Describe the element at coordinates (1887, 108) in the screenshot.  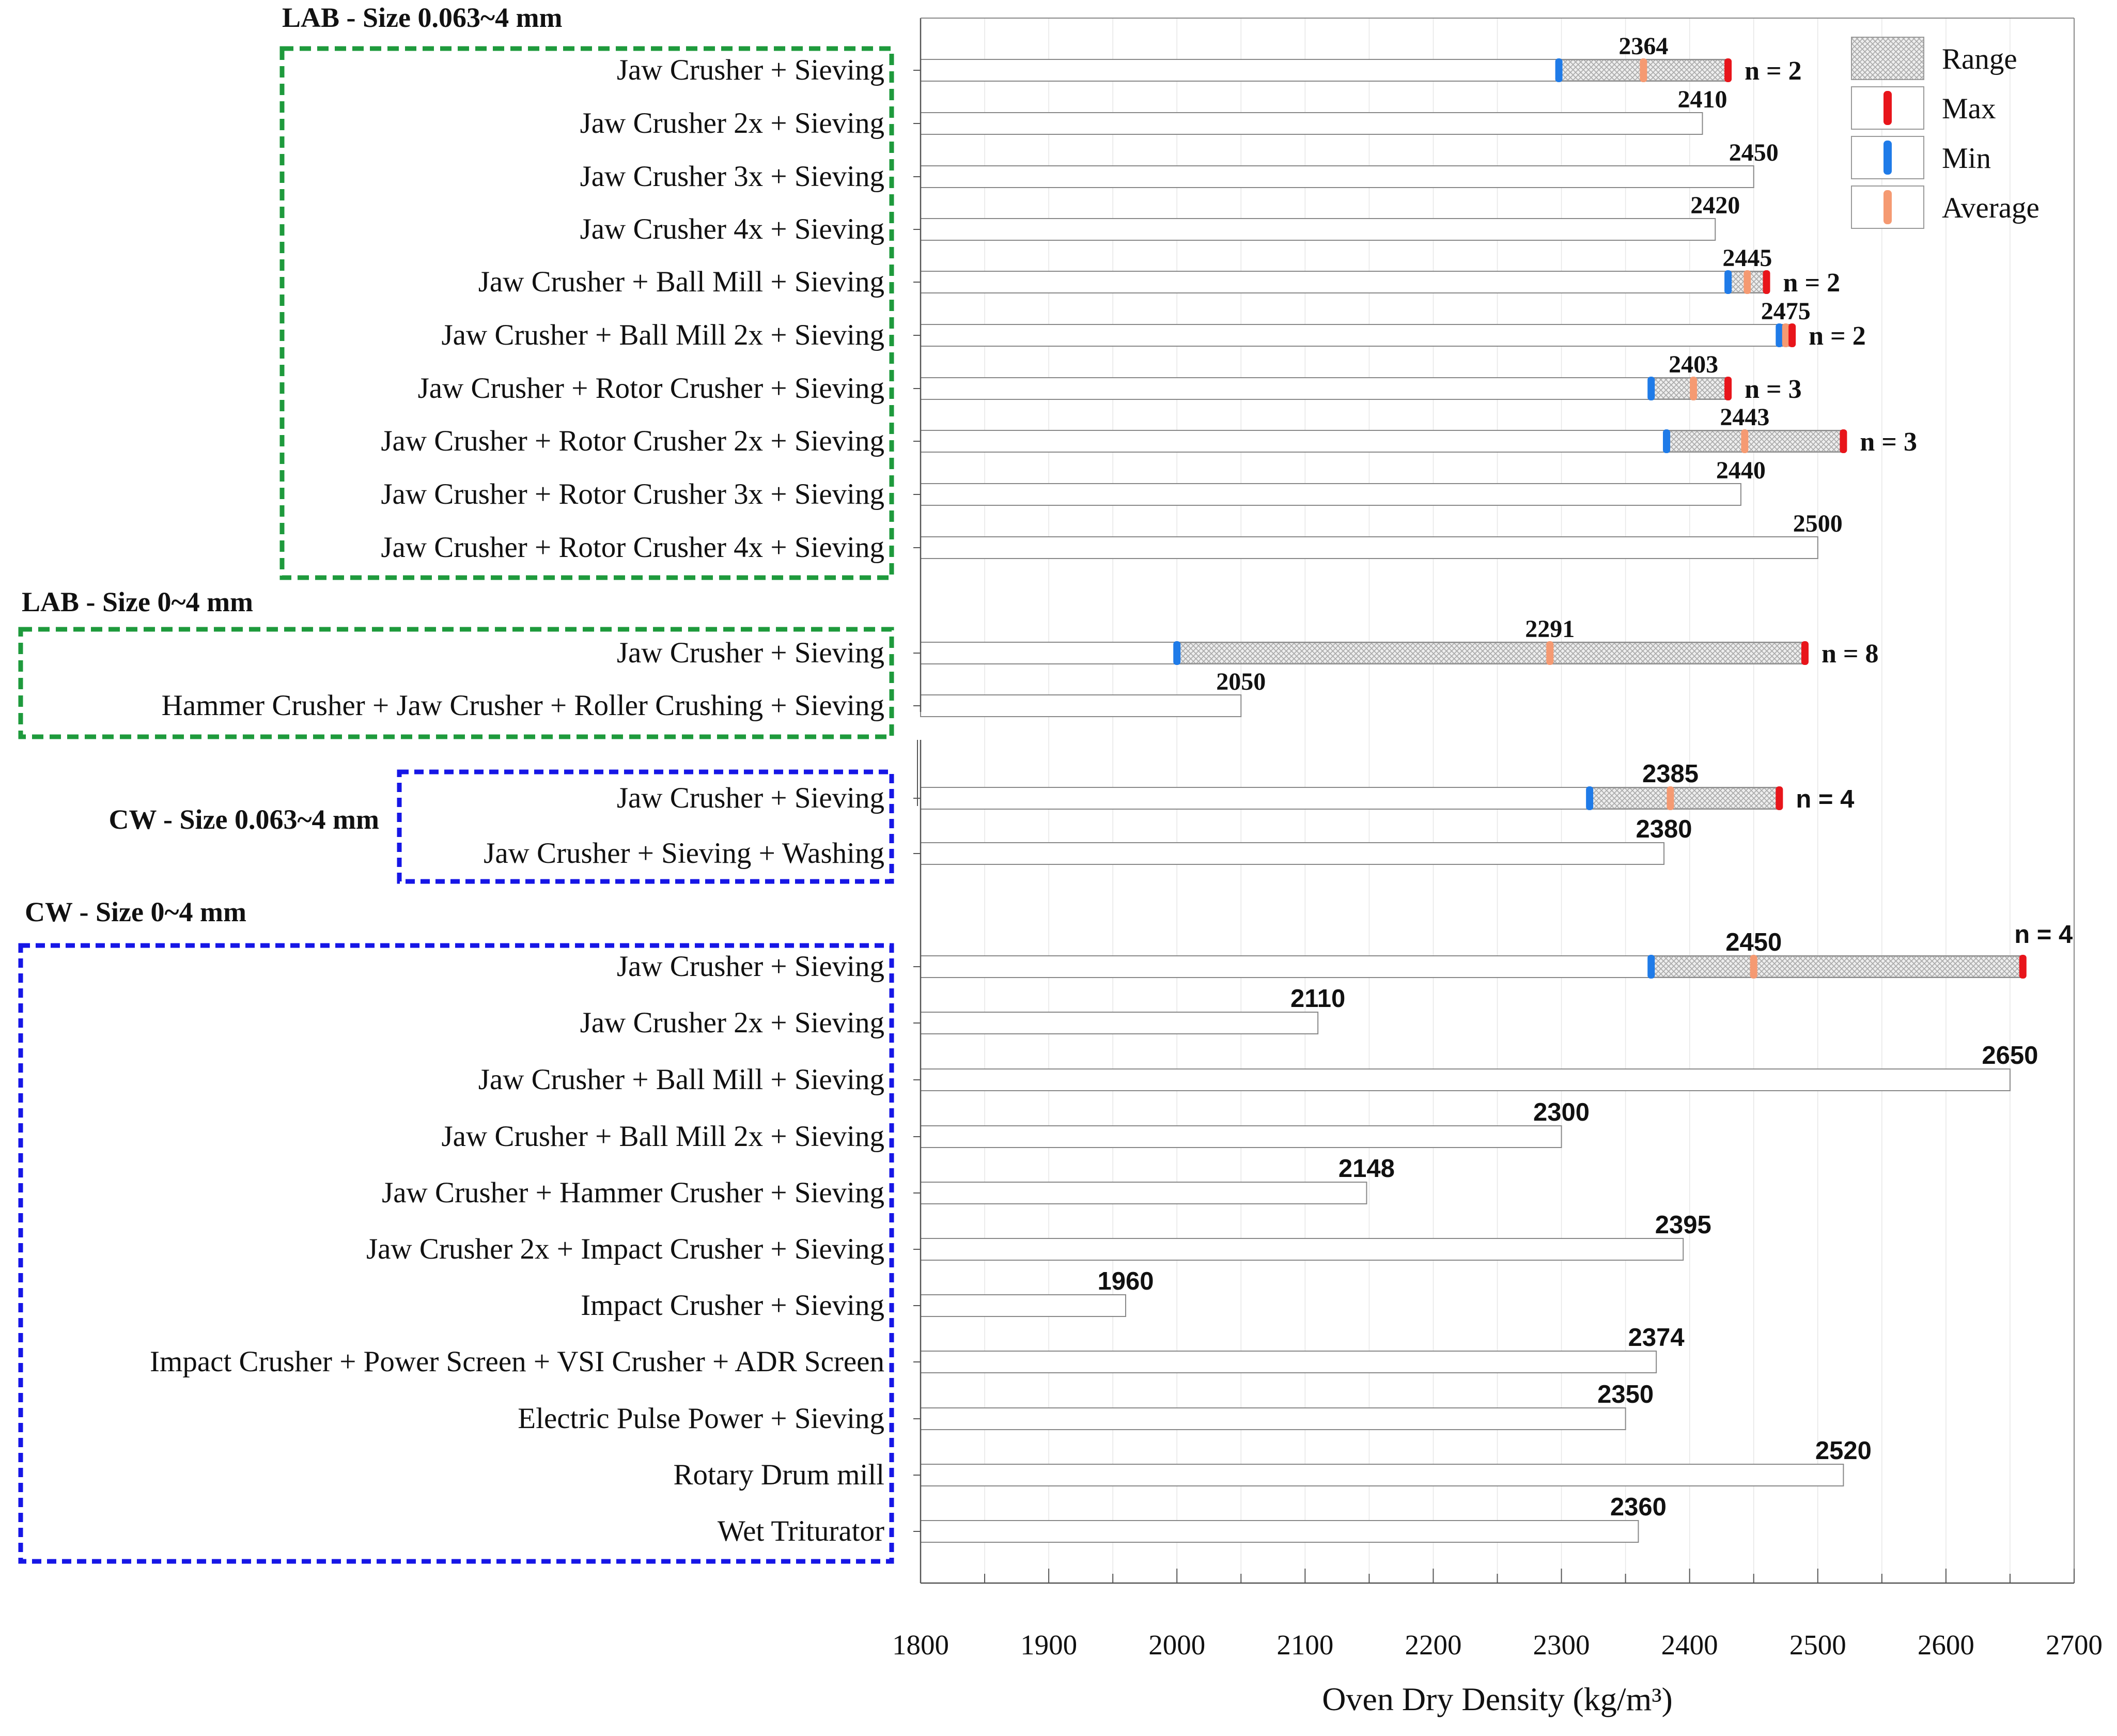
I see `legend-marker-max` at that location.